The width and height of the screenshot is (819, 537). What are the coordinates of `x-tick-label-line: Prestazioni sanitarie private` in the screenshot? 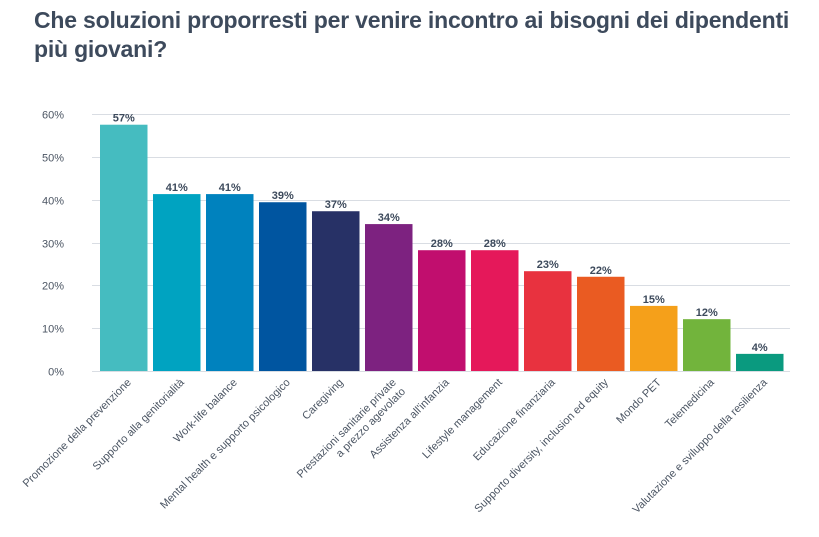 It's located at (347, 429).